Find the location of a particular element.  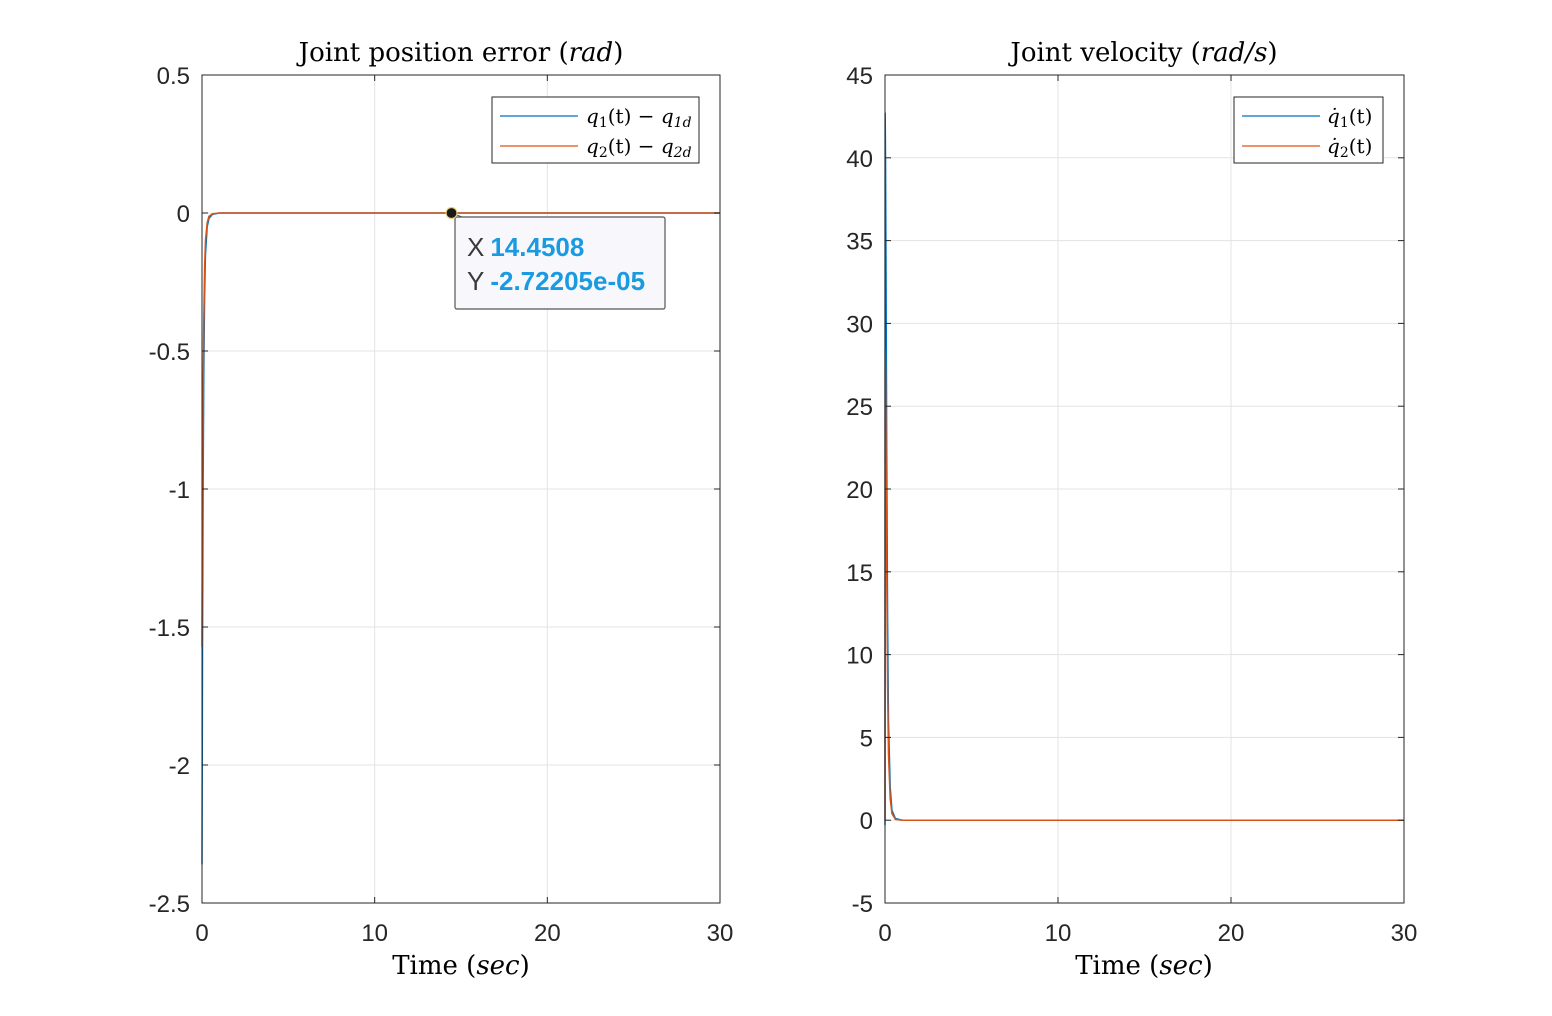

y-tick-label: 45 is located at coordinates (859, 76).